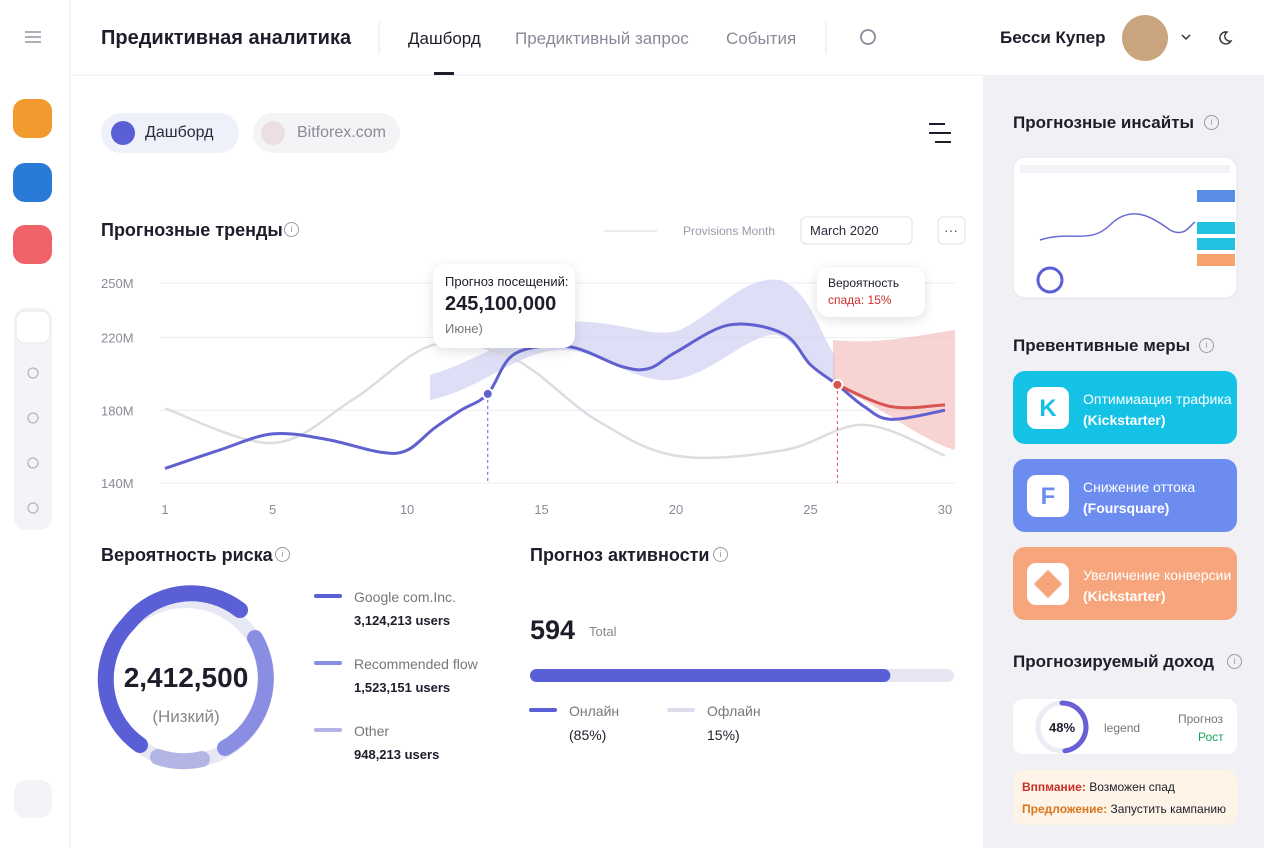 This screenshot has width=1264, height=848. What do you see at coordinates (273, 133) in the screenshot?
I see `tab-icon` at bounding box center [273, 133].